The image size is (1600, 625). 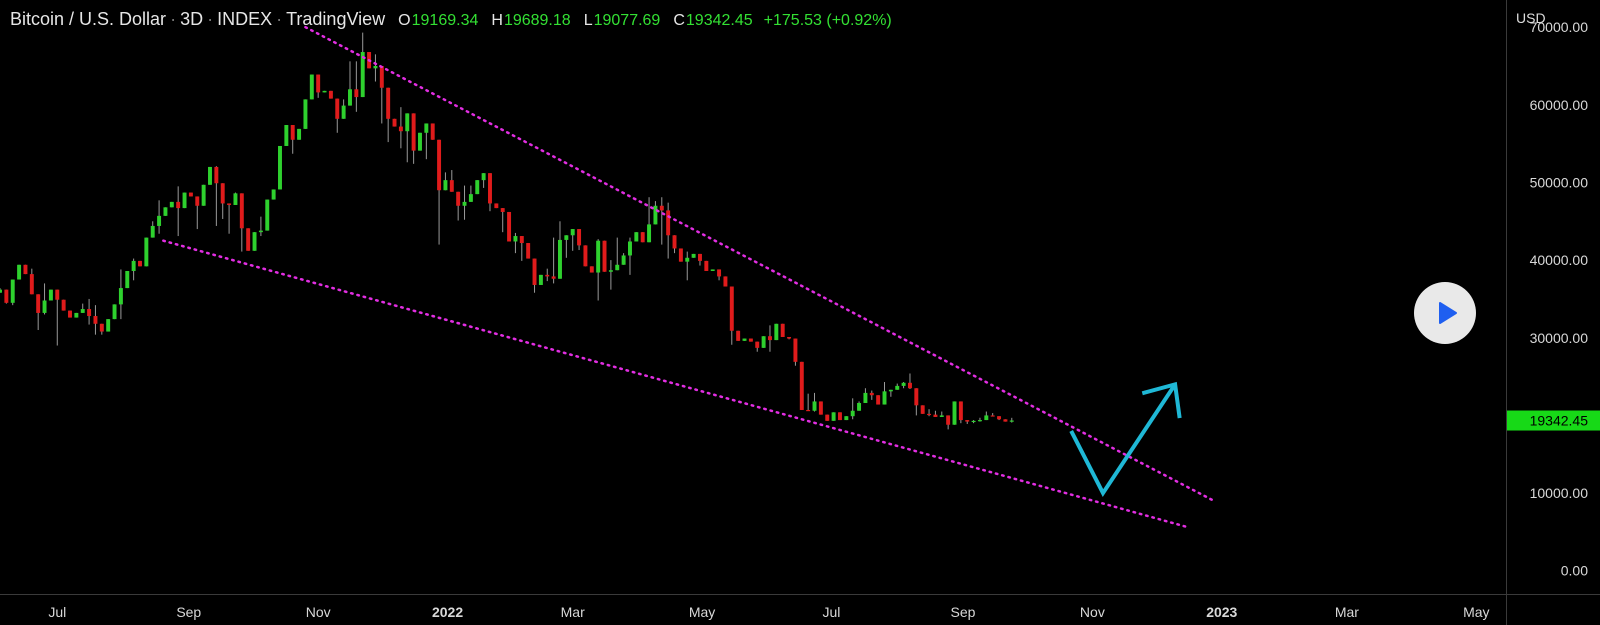 I want to click on time-axis: Jul Sep Nov 2022 Mar May Jul Sep Nov 2023 Mar May, so click(x=768, y=612).